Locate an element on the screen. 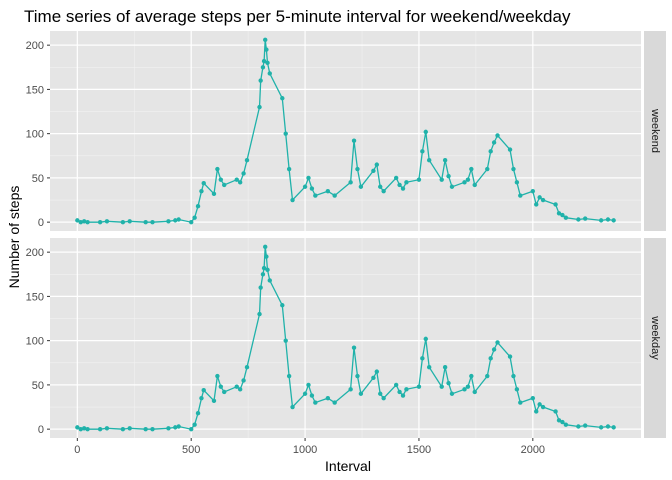  x-axis: 0 500 1000 1500 2000 is located at coordinates (309, 447).